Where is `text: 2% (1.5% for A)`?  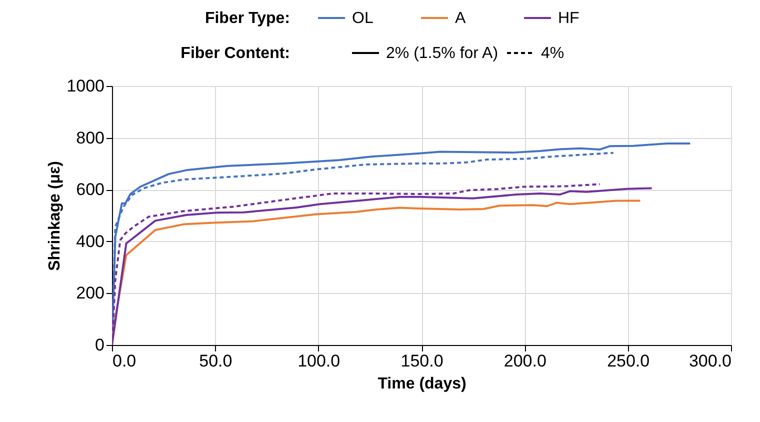 text: 2% (1.5% for A) is located at coordinates (442, 53).